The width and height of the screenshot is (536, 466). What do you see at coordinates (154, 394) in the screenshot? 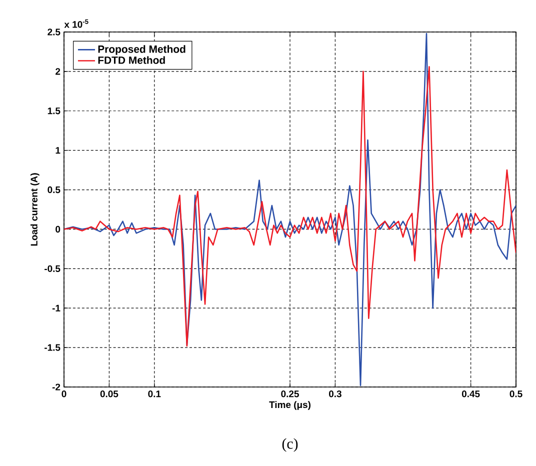
I see `x-tick-label: 0.1` at bounding box center [154, 394].